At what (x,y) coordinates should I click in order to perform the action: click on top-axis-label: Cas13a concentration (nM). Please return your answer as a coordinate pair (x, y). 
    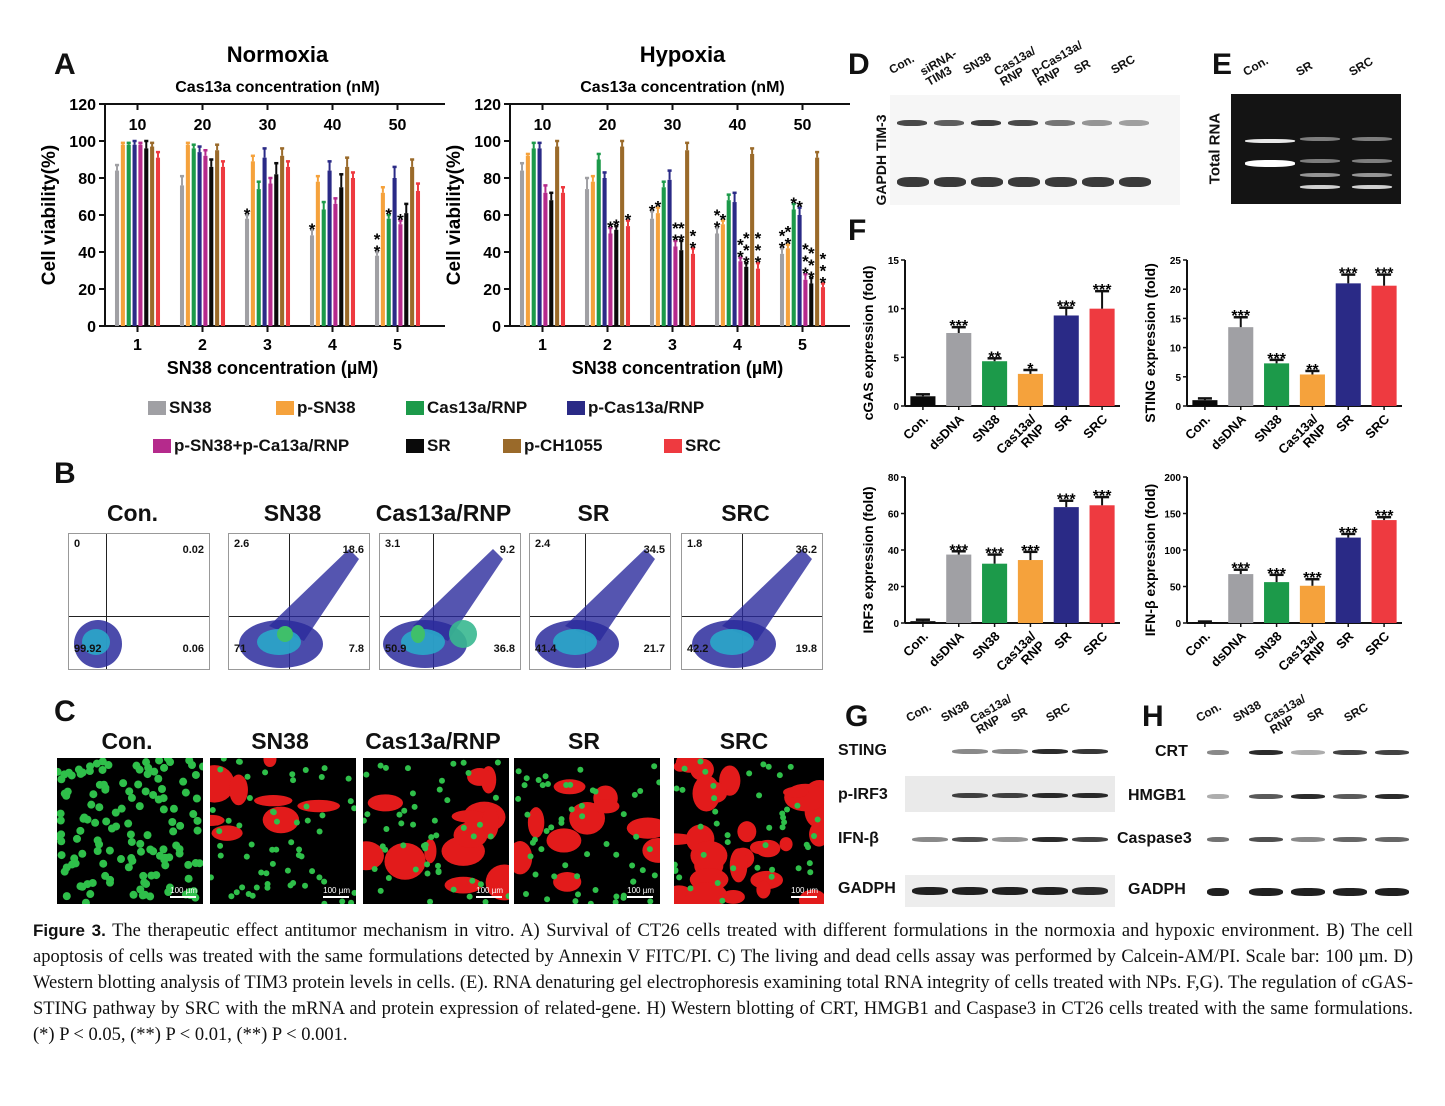
    Looking at the image, I should click on (277, 87).